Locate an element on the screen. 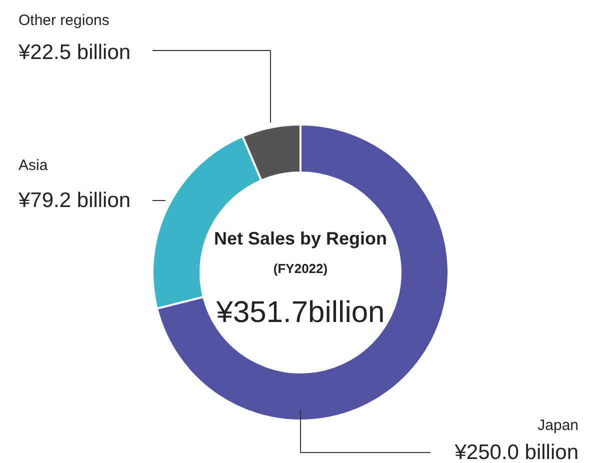 This screenshot has width=596, height=463. slice-label: Asia is located at coordinates (33, 165).